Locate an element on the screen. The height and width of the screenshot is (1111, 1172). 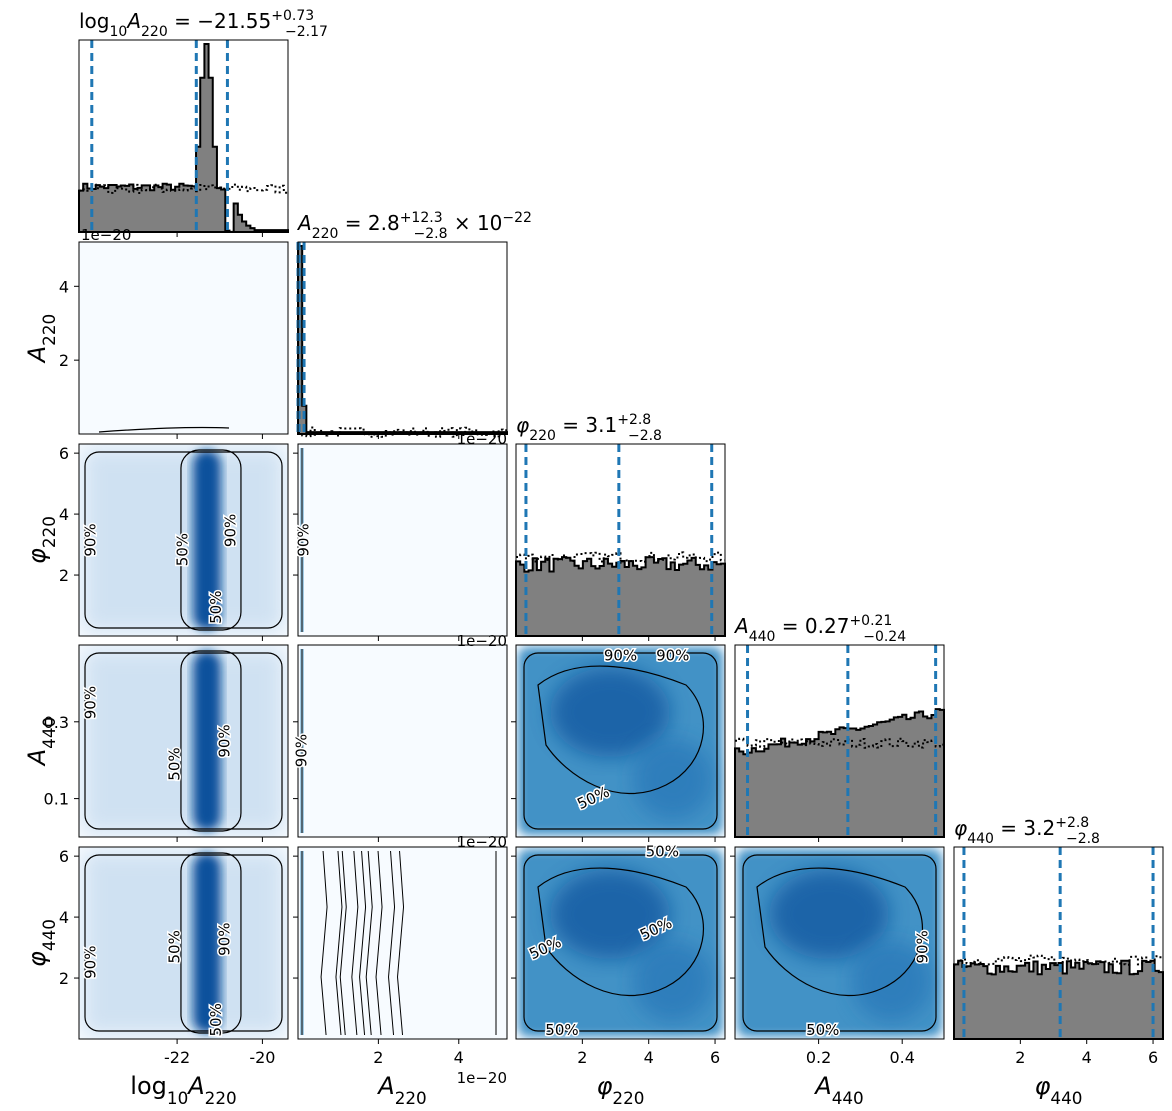
panel-title: φ220 = 3.1+2.8 −2.8 is located at coordinates (589, 428).